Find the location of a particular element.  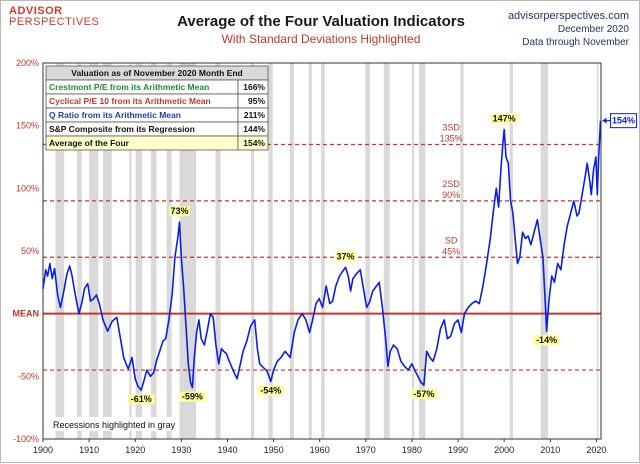

site-url: advisorperspectives.com is located at coordinates (568, 16).